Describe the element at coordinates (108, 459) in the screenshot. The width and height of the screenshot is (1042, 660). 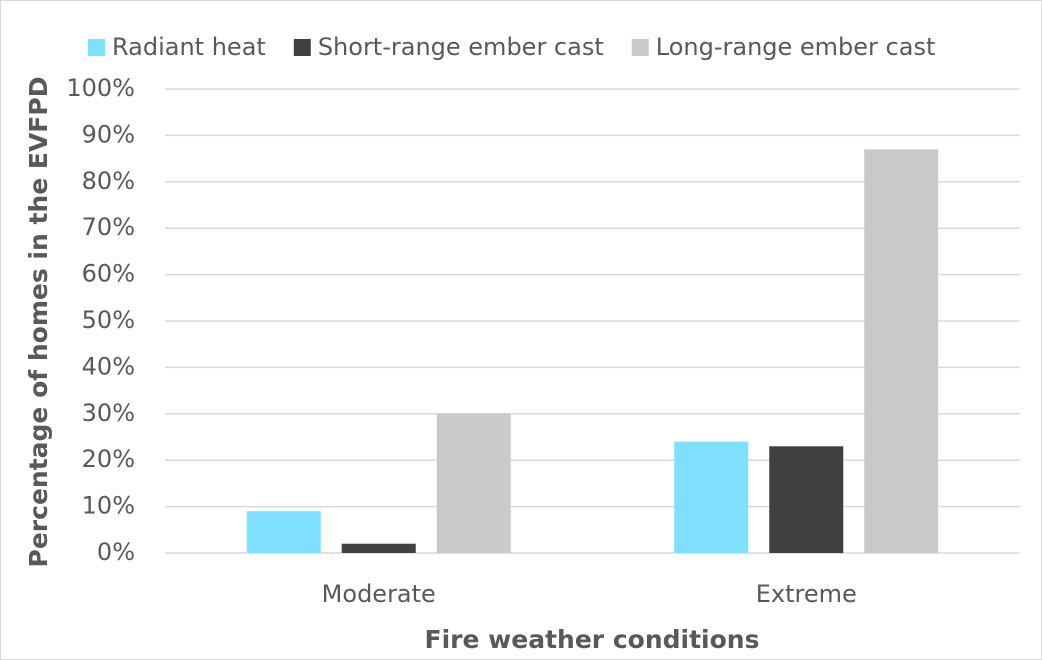
I see `y-tick-label: 20%` at that location.